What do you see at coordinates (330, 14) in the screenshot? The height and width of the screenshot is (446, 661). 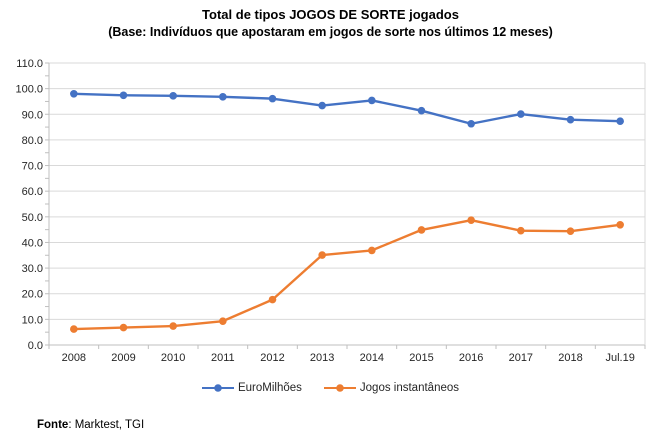 I see `chart-title: Total de tipos JOGOS DE SORTE jogados` at bounding box center [330, 14].